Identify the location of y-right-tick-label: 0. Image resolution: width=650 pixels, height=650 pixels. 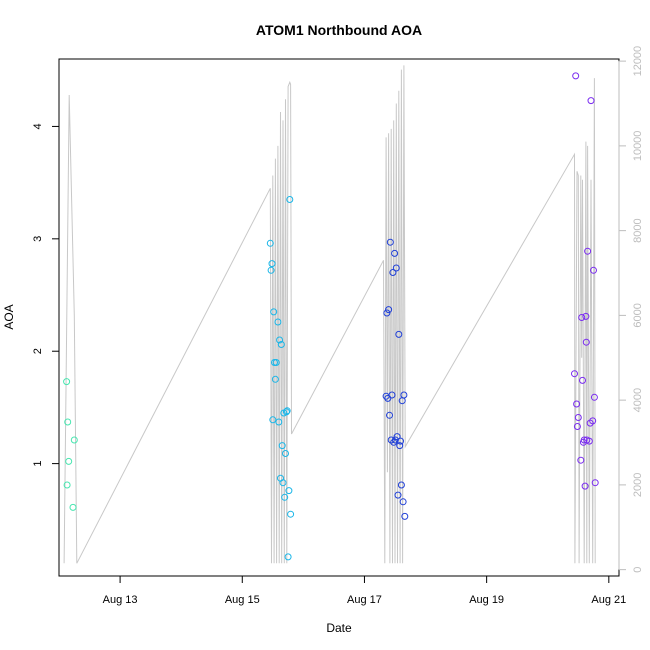
(638, 570).